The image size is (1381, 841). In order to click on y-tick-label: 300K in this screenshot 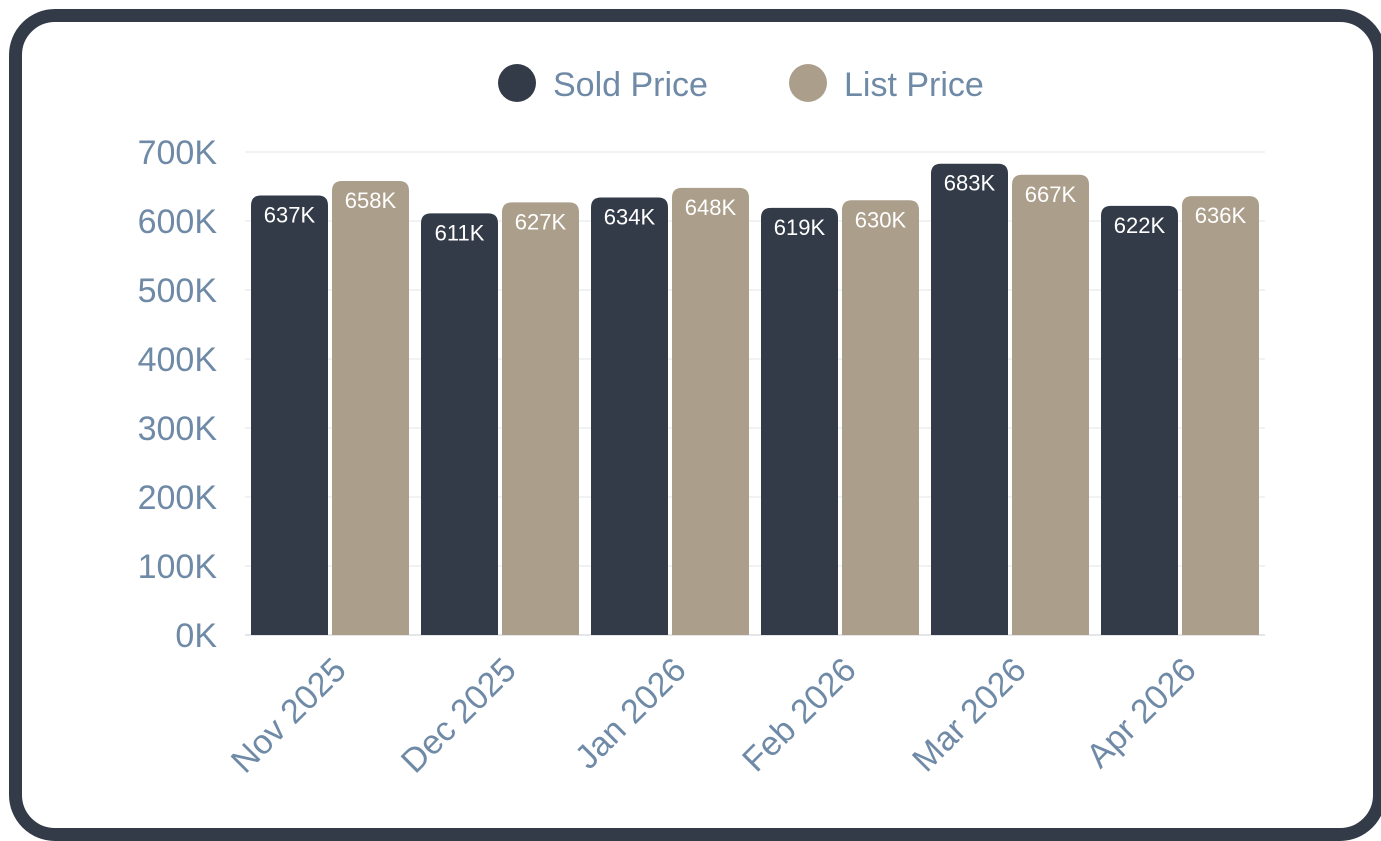, I will do `click(178, 429)`.